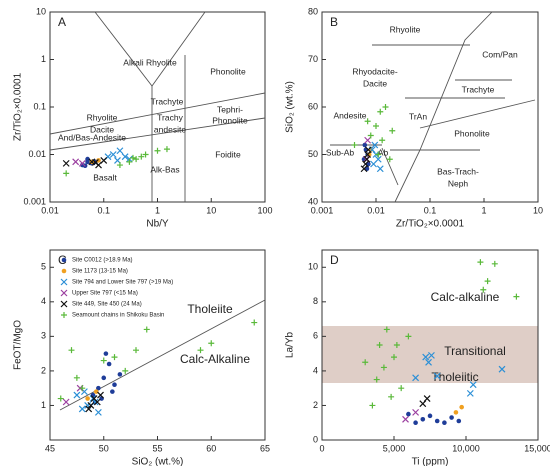  Describe the element at coordinates (315, 336) in the screenshot. I see `y-tick-label: 6` at that location.